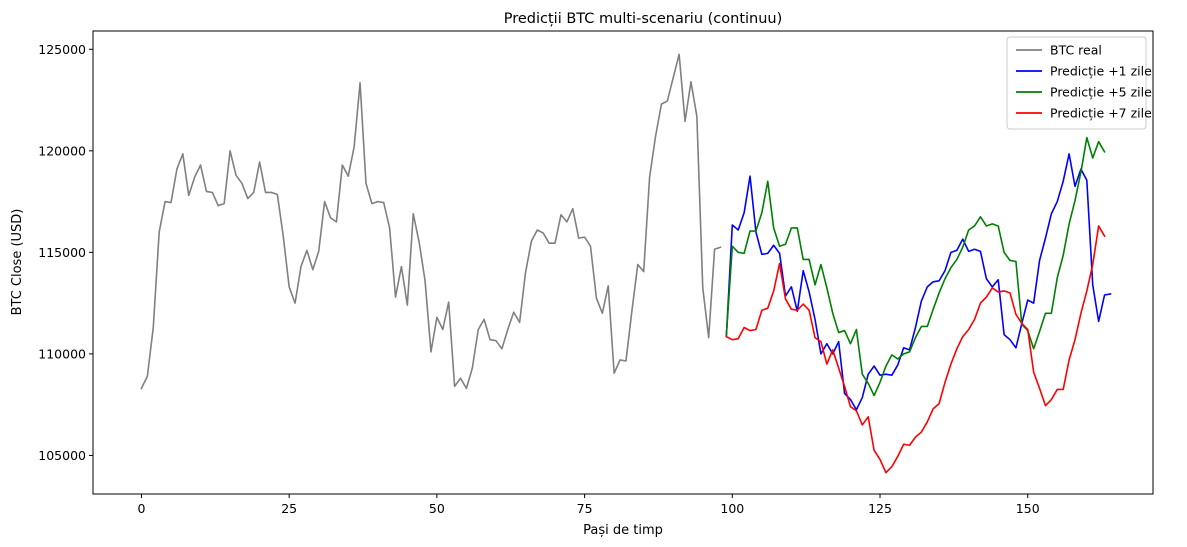 The width and height of the screenshot is (1187, 547). Describe the element at coordinates (585, 508) in the screenshot. I see `x-tick-label: 75` at that location.